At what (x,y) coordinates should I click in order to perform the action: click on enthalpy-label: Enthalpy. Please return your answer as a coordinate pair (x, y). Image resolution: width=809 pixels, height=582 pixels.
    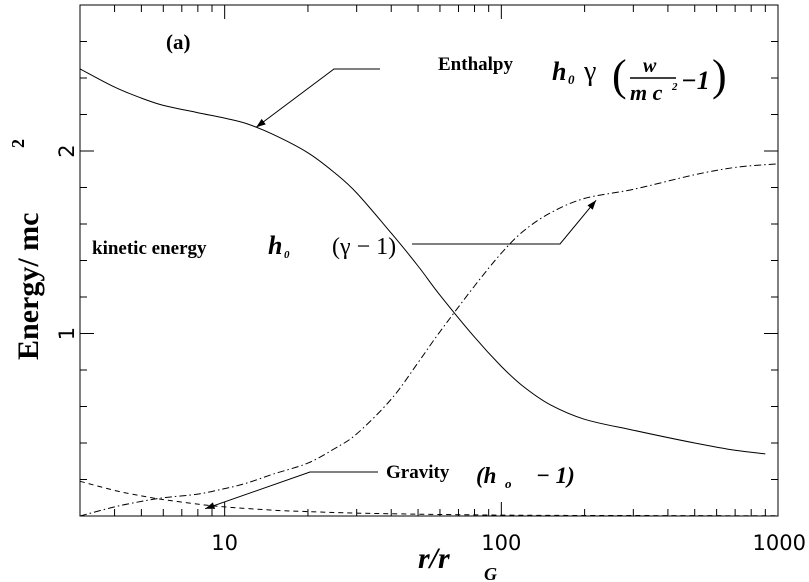
    Looking at the image, I should click on (475, 64).